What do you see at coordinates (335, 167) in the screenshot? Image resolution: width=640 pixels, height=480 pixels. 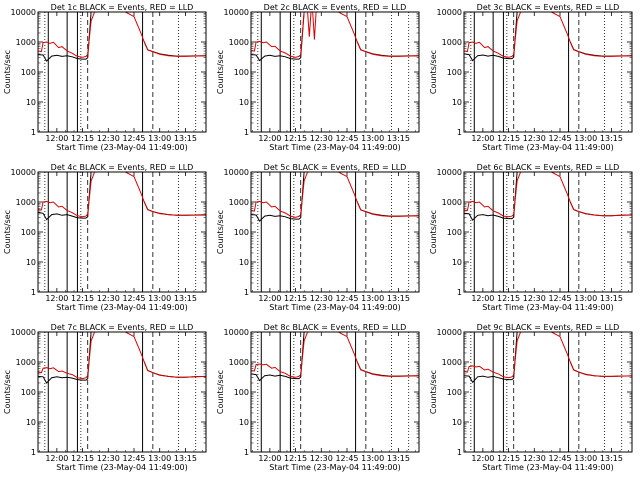 I see `panel-title: Det 5c BLACK = Events, RED = LLD` at bounding box center [335, 167].